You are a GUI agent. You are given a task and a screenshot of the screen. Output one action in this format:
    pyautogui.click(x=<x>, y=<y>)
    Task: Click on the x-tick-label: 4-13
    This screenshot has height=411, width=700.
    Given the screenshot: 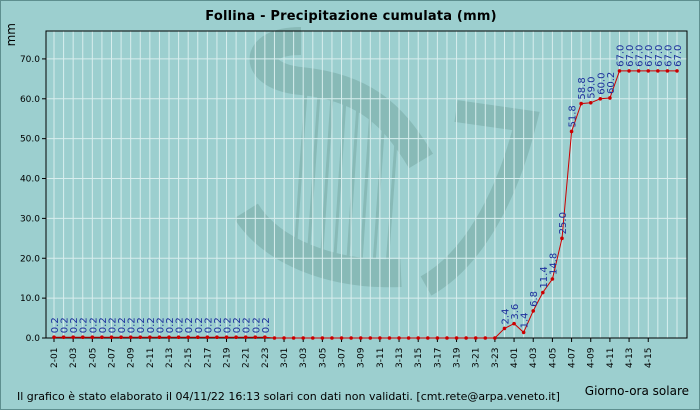 What is the action you would take?
    pyautogui.click(x=630, y=358)
    